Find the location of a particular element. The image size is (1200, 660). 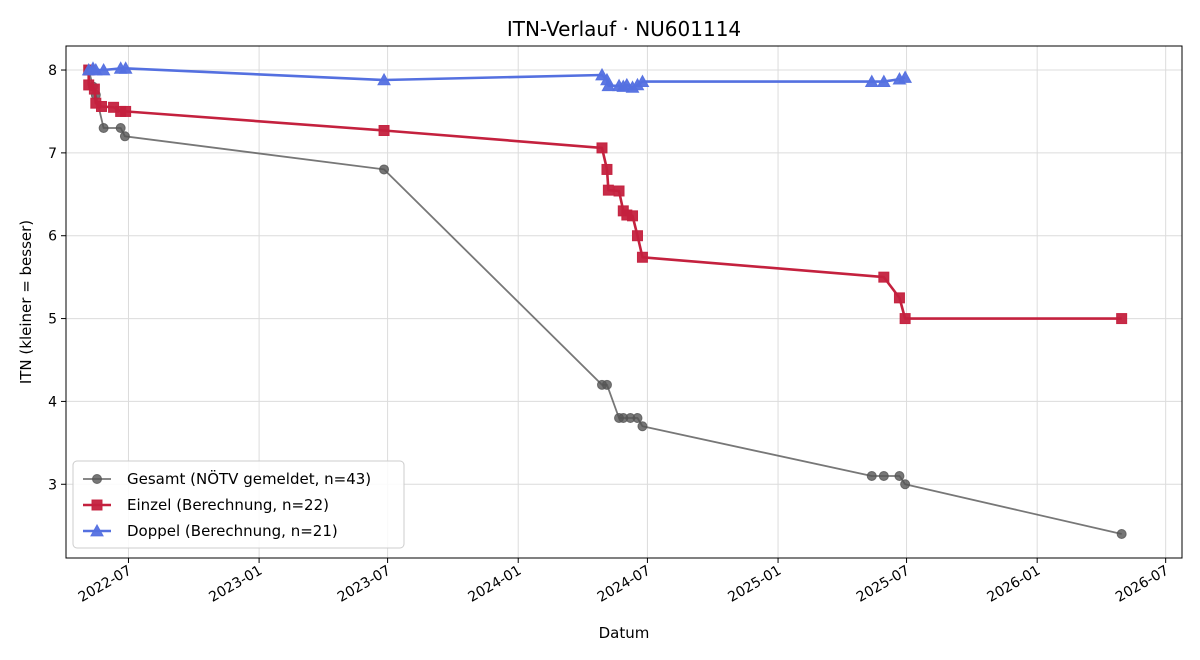

x-tick-label: 2023-01 is located at coordinates (235, 584).